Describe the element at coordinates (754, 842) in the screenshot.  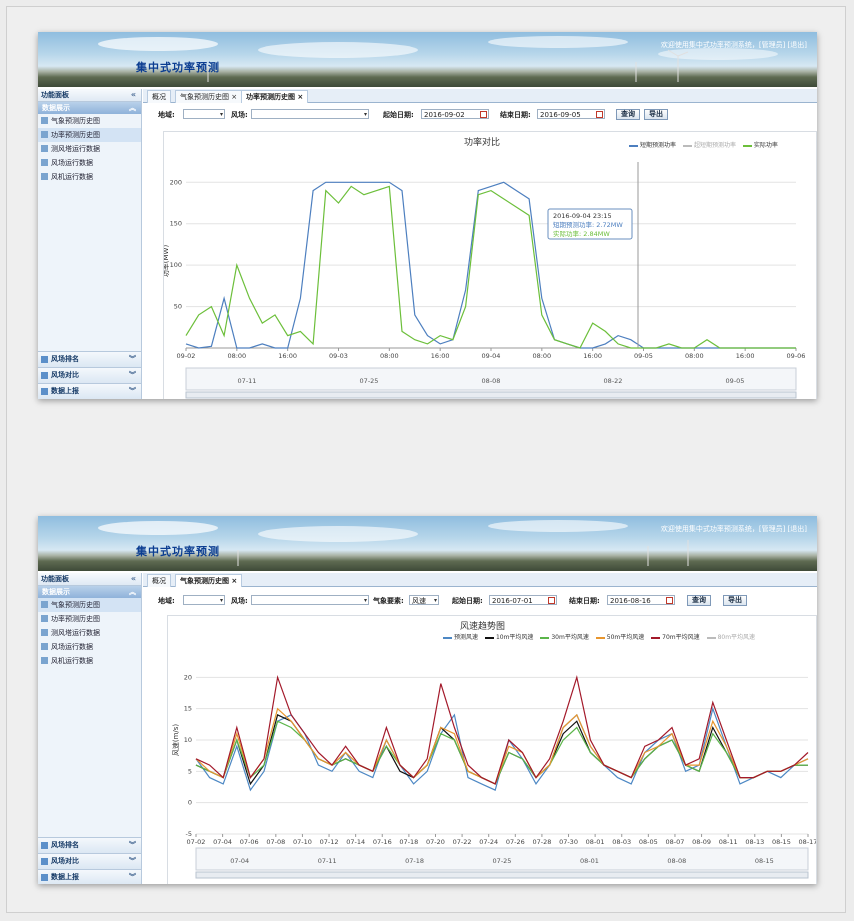
I see `x-tick-label: 08-13` at that location.